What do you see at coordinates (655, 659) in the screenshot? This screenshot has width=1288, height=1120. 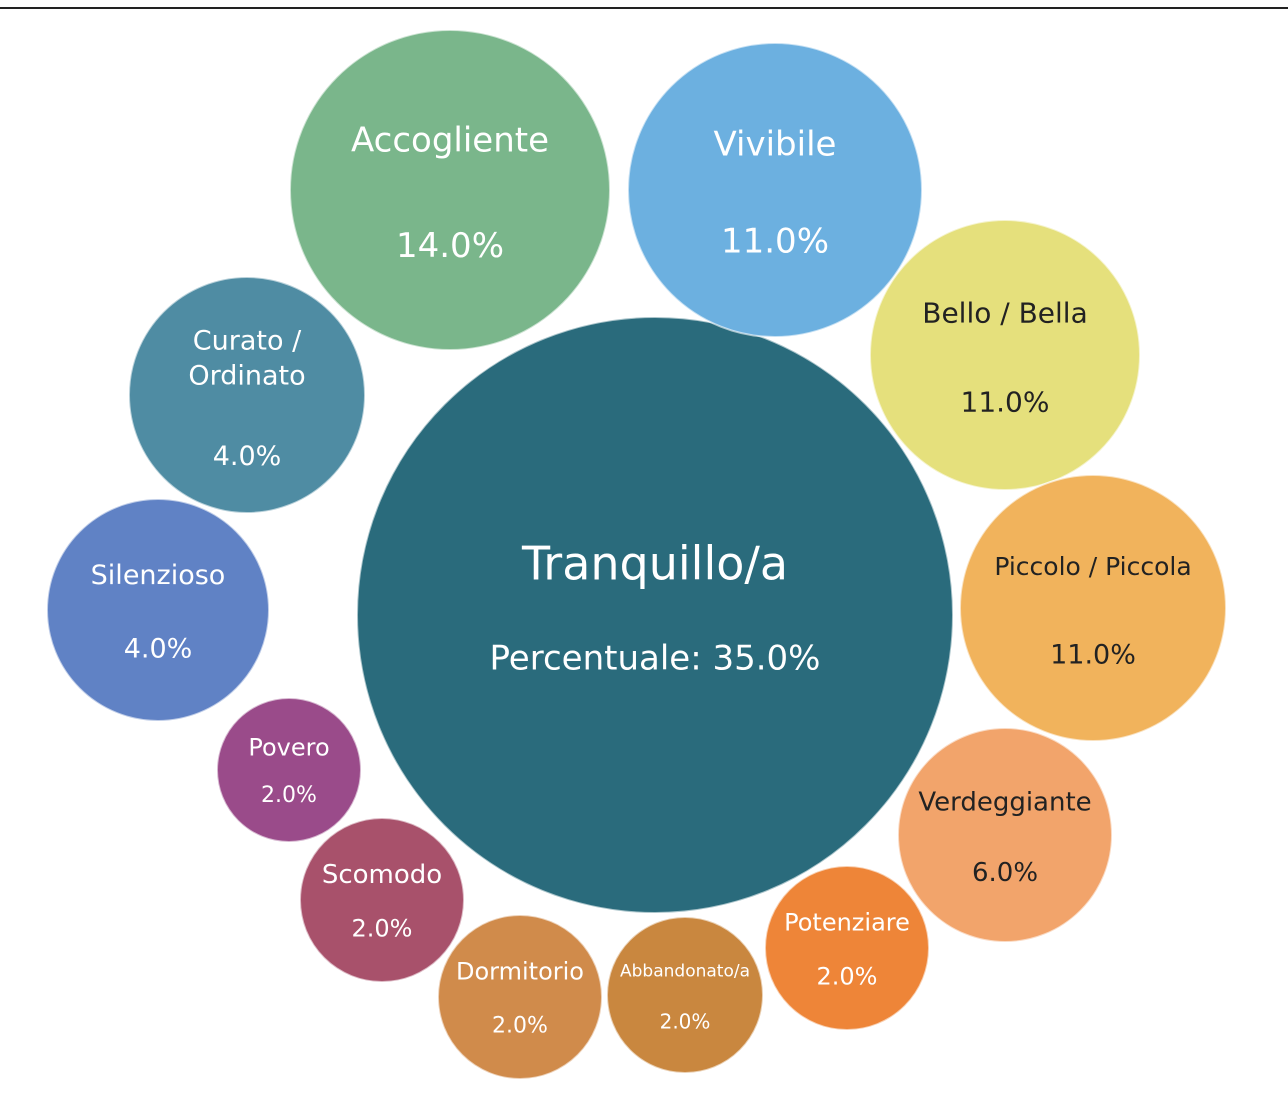 I see `bubble-value: Percentuale: 35.0%` at bounding box center [655, 659].